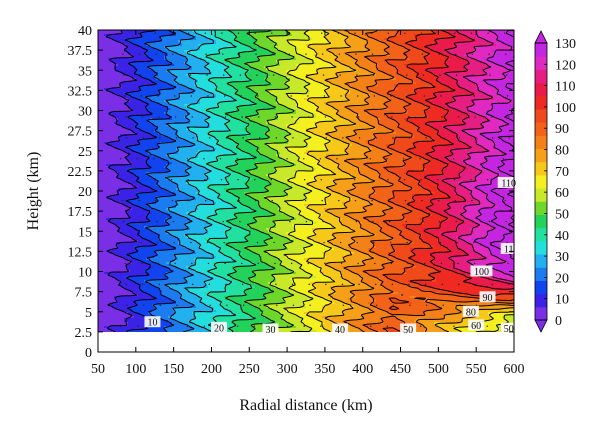  I want to click on colorbar-tick-label-50: 50, so click(562, 214).